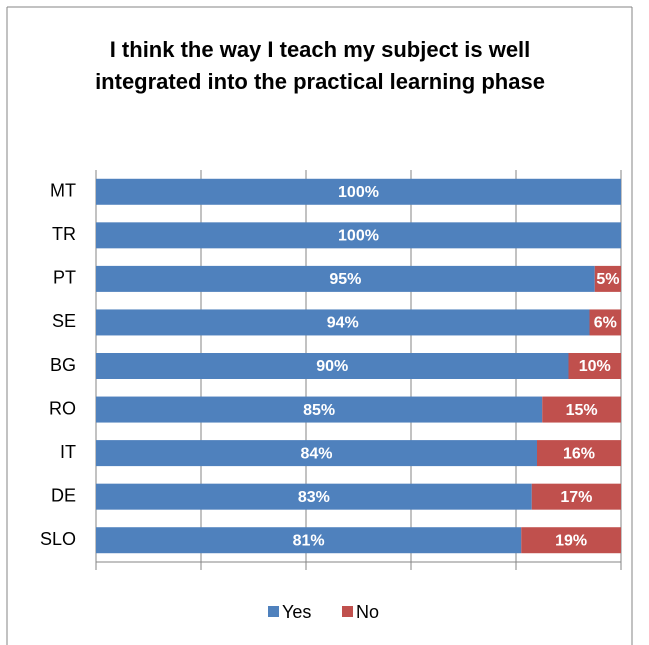 The height and width of the screenshot is (645, 649). I want to click on data-label: 94%, so click(343, 323).